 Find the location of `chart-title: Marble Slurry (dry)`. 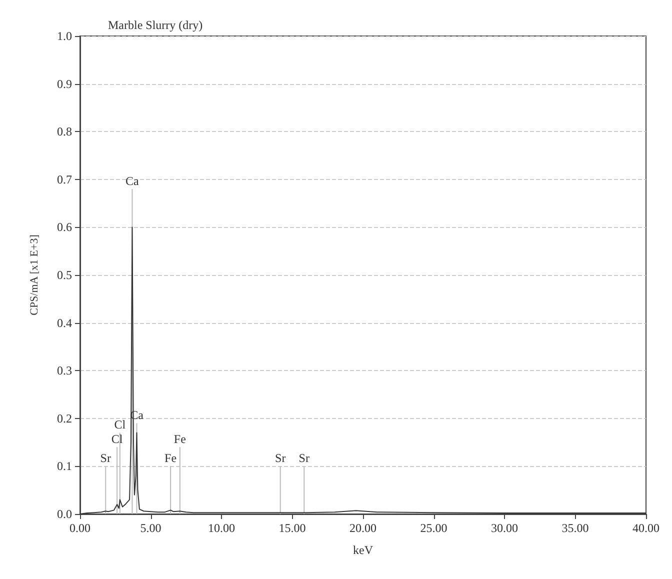

chart-title: Marble Slurry (dry) is located at coordinates (155, 25).